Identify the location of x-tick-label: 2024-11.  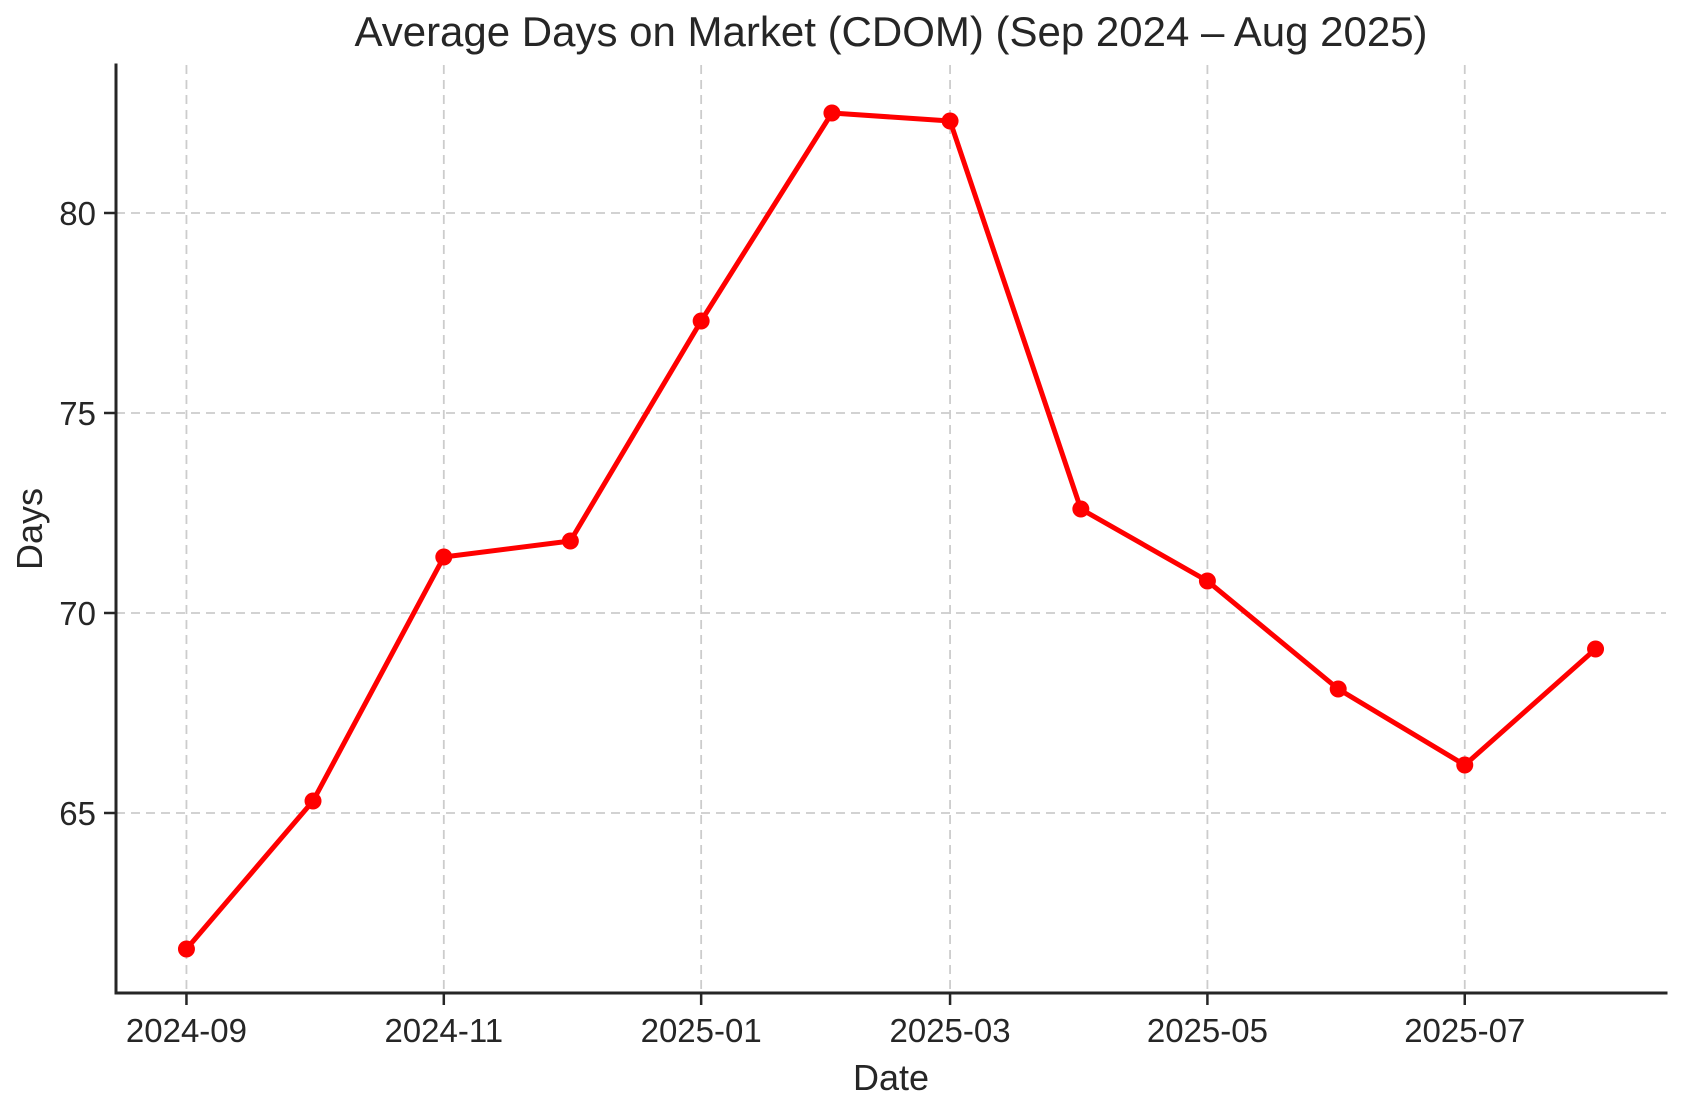
(443, 1030).